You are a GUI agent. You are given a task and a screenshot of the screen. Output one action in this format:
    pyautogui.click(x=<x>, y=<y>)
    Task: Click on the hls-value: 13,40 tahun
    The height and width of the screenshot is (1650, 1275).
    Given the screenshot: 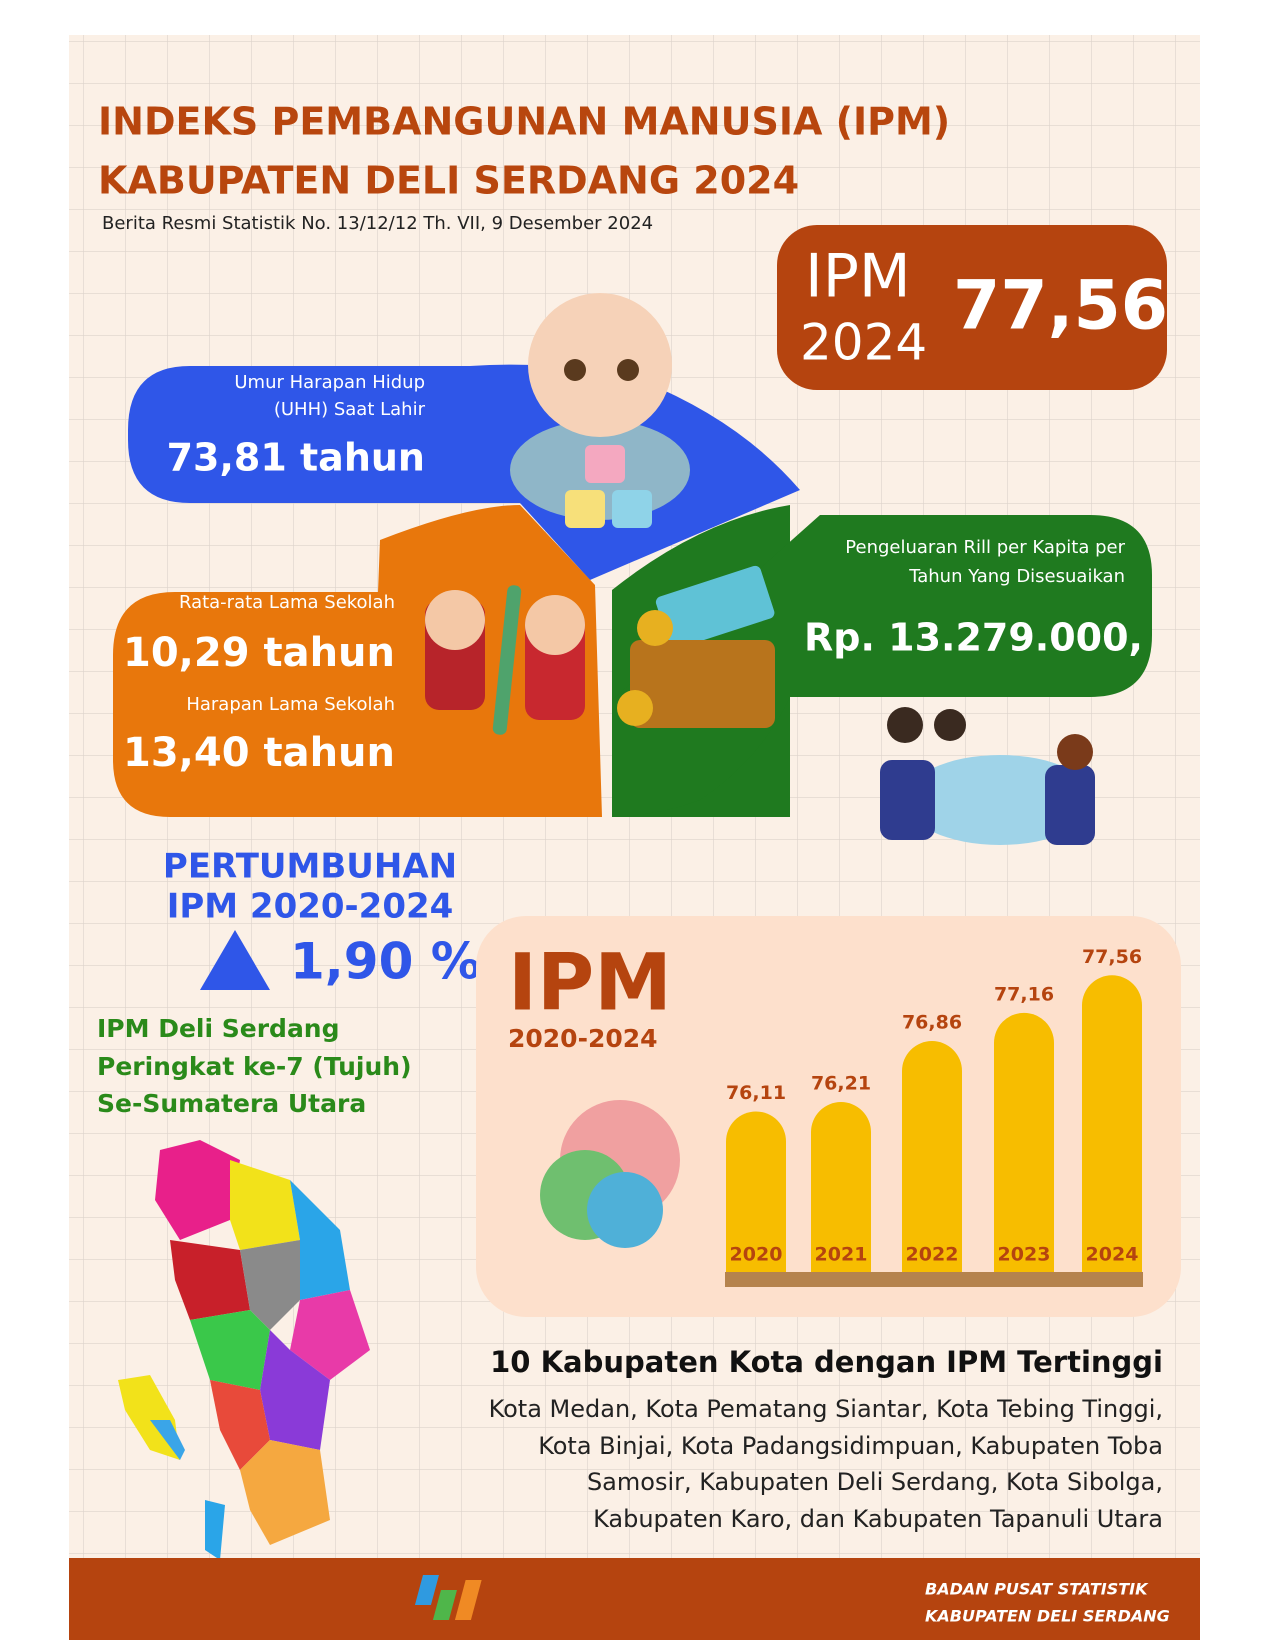 What is the action you would take?
    pyautogui.click(x=259, y=753)
    